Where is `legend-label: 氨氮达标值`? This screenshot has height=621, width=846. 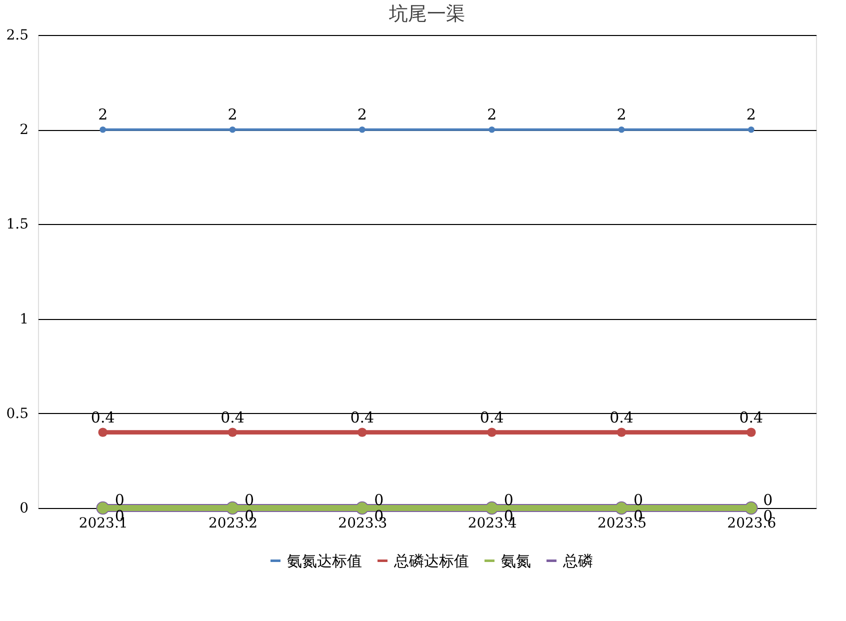 legend-label: 氨氮达标值 is located at coordinates (324, 561).